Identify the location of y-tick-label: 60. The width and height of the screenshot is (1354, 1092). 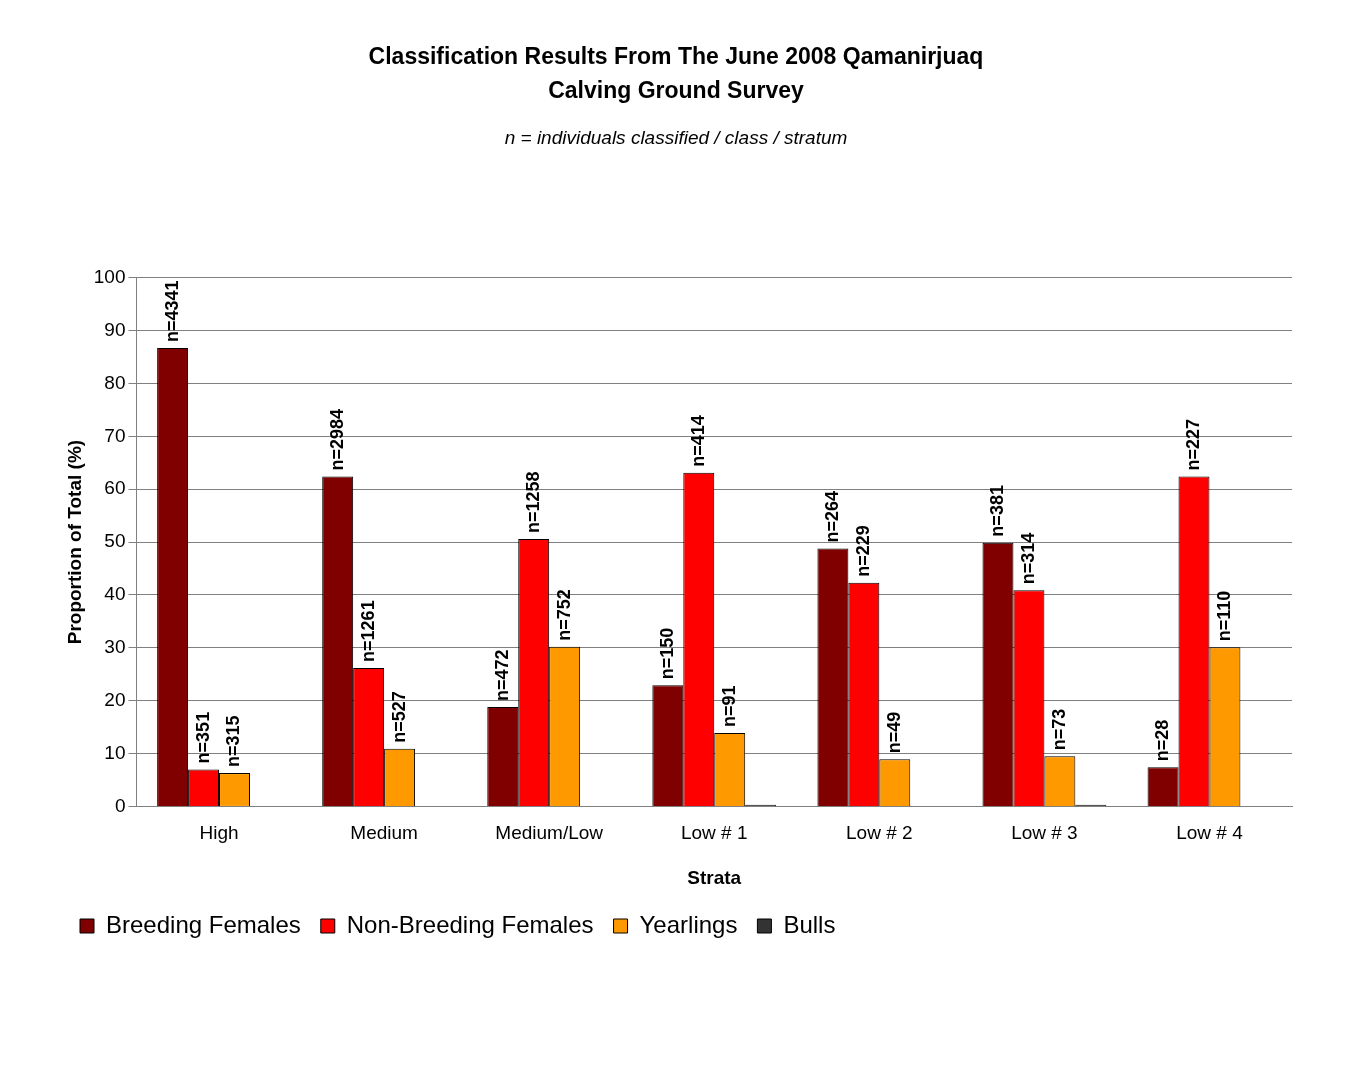
(115, 488).